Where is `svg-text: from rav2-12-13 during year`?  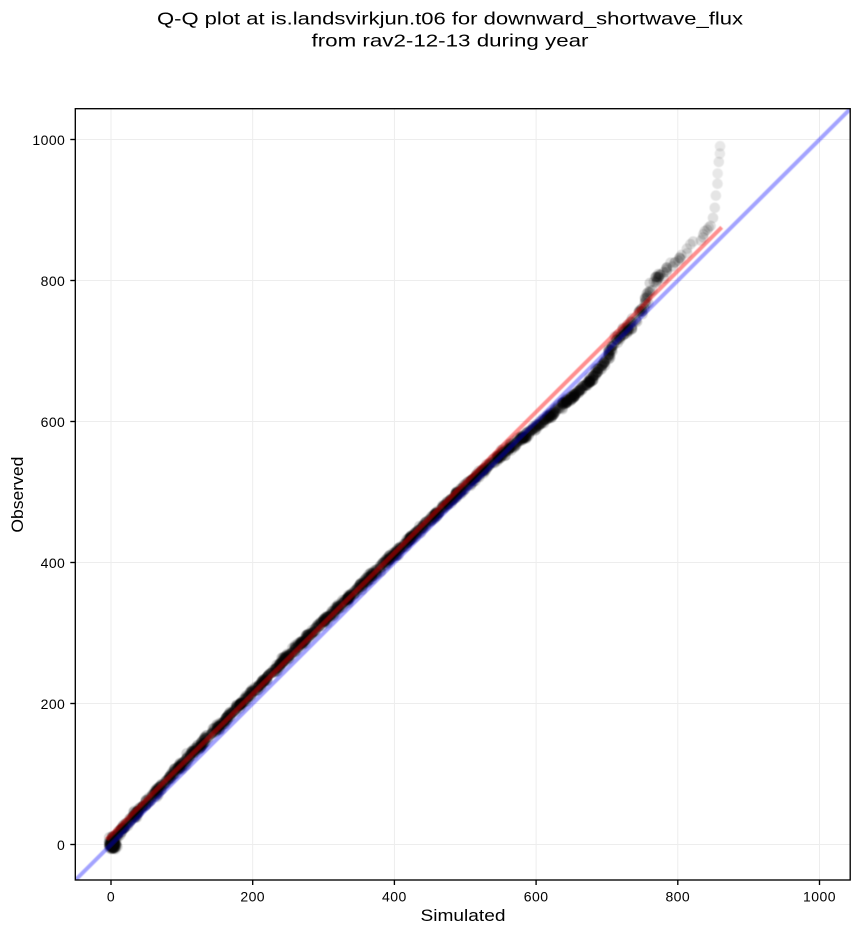
svg-text: from rav2-12-13 during year is located at coordinates (450, 41).